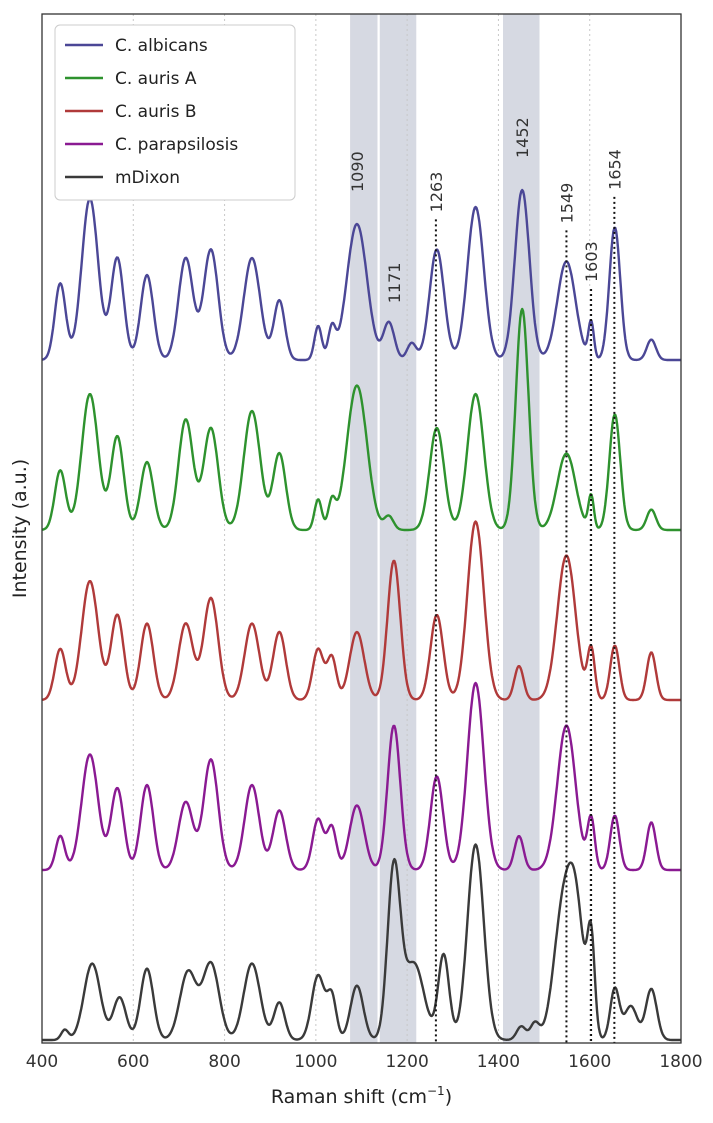 This screenshot has width=713, height=1123. Describe the element at coordinates (357, 171) in the screenshot. I see `peak-label-1090: 1090` at that location.